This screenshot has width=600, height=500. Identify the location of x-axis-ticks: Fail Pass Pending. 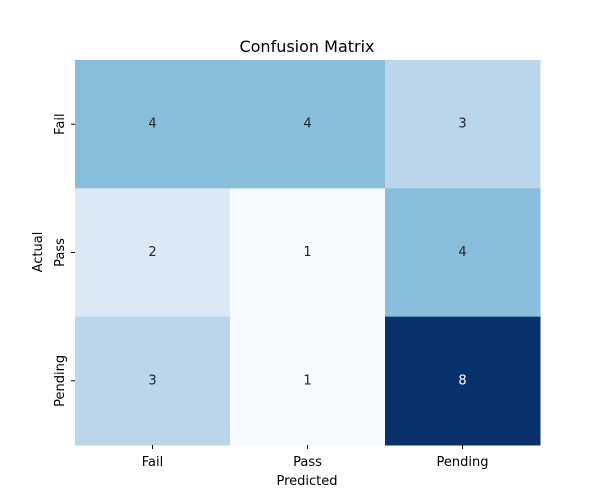
(315, 457).